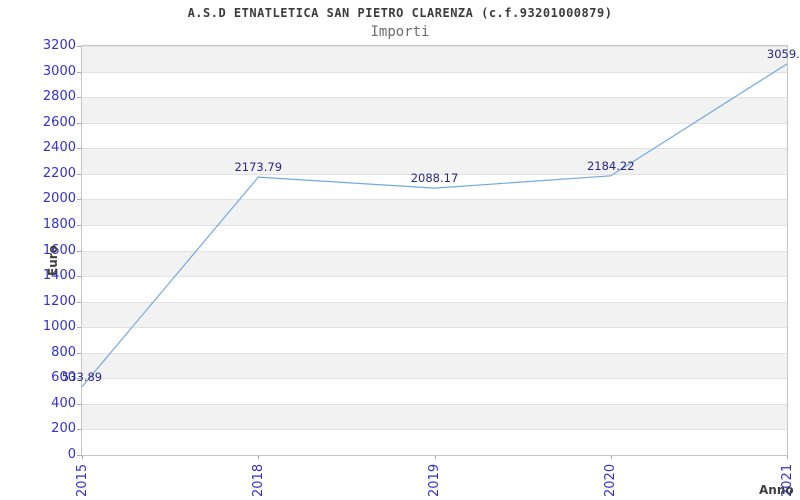  Describe the element at coordinates (63, 352) in the screenshot. I see `y-tick-label: 800` at that location.